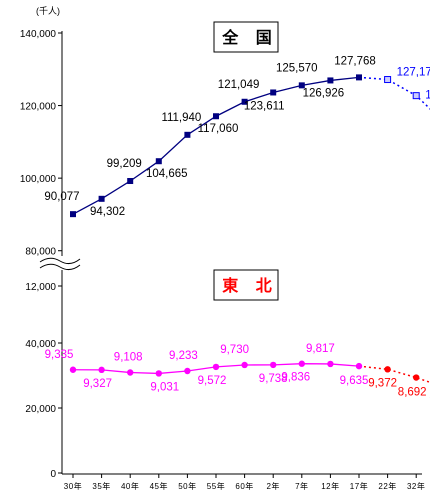 This screenshot has width=430, height=493. Describe the element at coordinates (359, 486) in the screenshot. I see `x-tick-label: 17年` at that location.